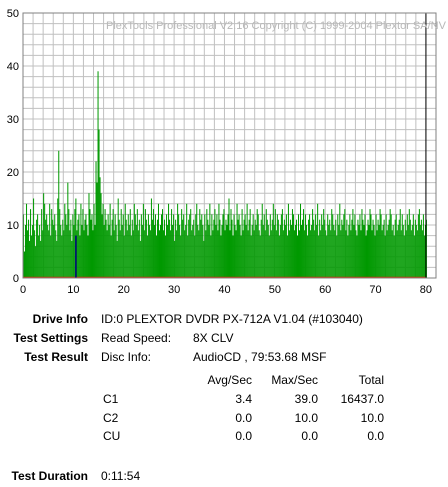  I want to click on disc-info-value: AudioCD , 79:53.68 MSF, so click(260, 357).